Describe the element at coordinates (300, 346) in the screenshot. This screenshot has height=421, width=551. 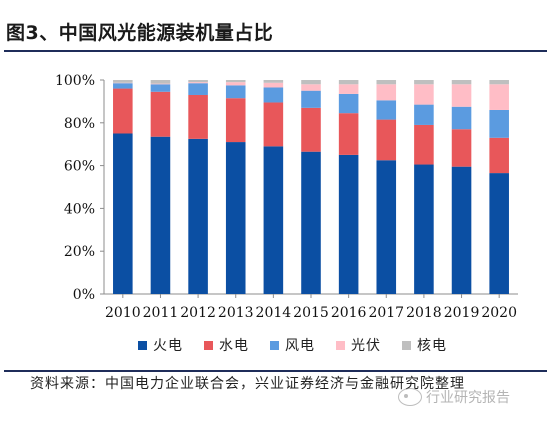
I see `legend-label: 风电` at that location.